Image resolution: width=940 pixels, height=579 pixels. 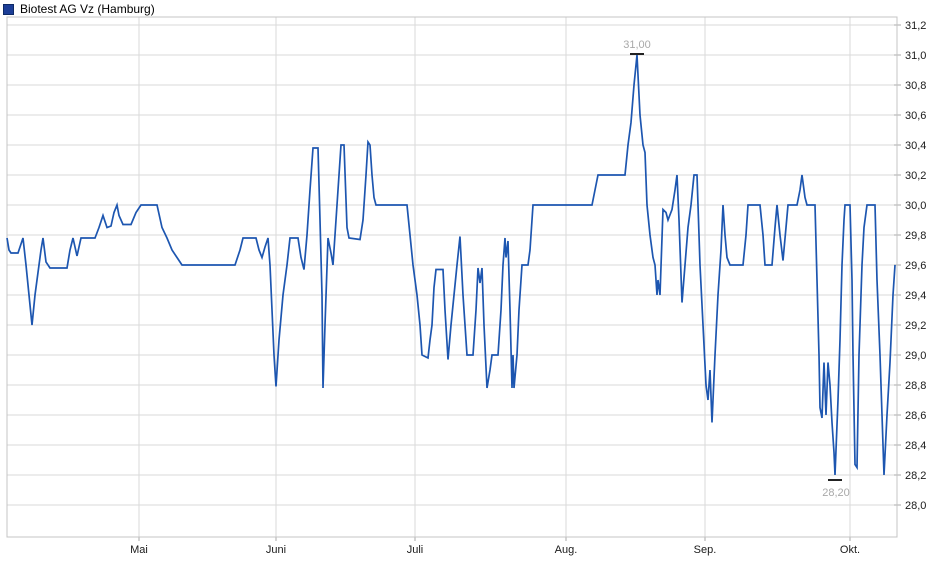 I want to click on y-axis-label: 29,0, so click(x=915, y=356).